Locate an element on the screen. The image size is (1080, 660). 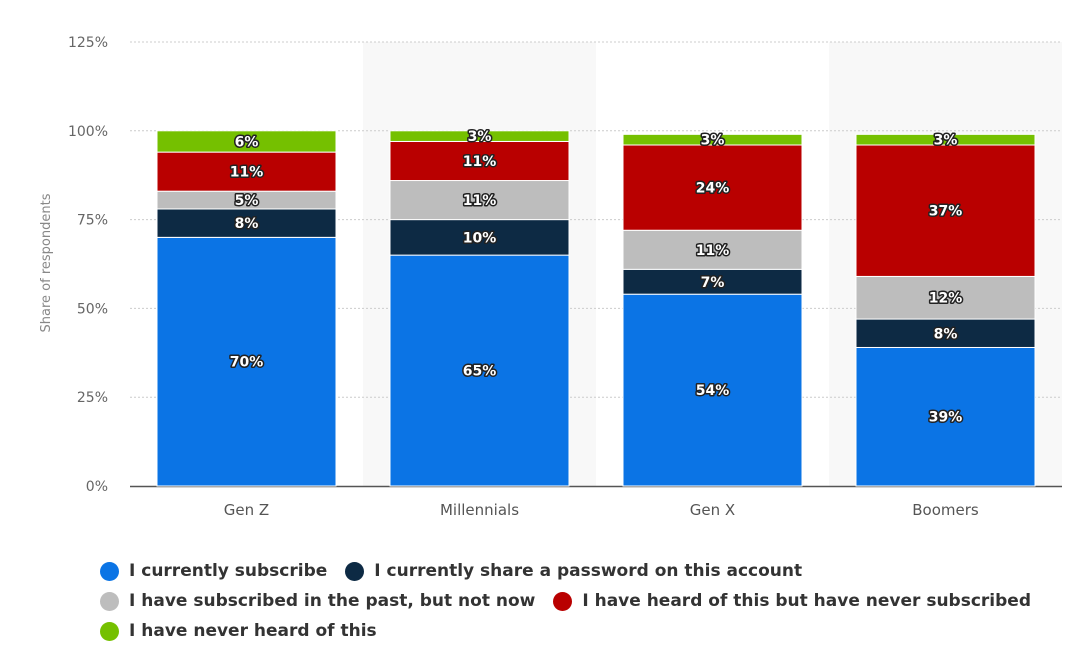
data-label: 7% is located at coordinates (713, 283).